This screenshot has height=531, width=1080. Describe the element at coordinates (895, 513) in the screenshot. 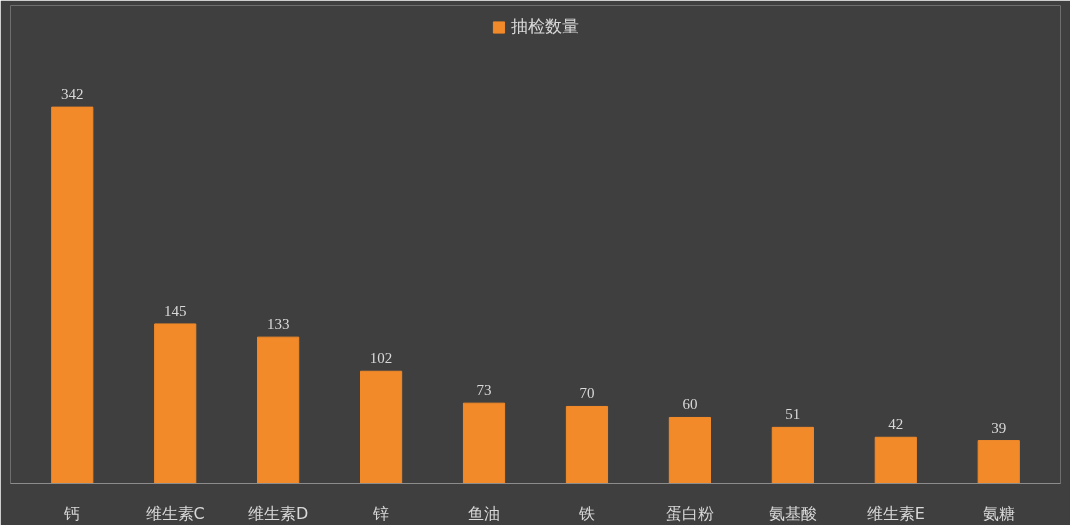

I see `x-tick-label: 维生素E` at that location.